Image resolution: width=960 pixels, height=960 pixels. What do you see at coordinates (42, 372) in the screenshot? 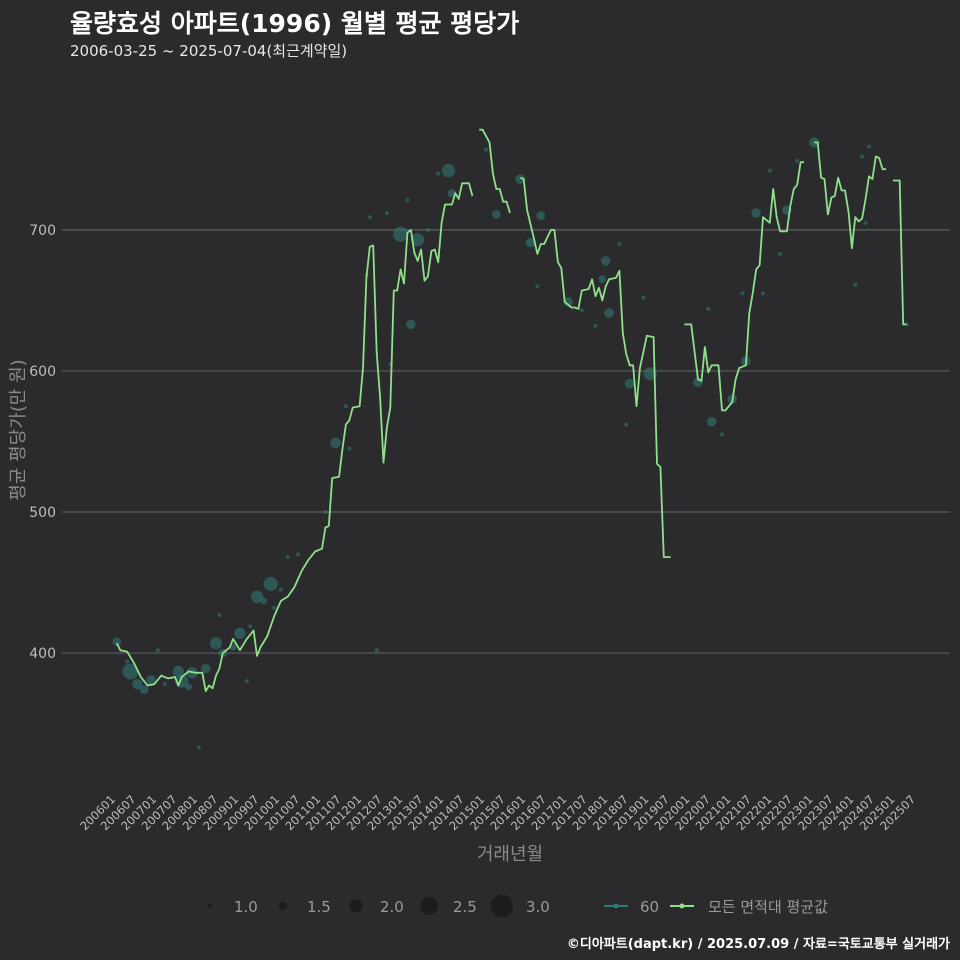
I see `y-tick-label: 600` at bounding box center [42, 372].